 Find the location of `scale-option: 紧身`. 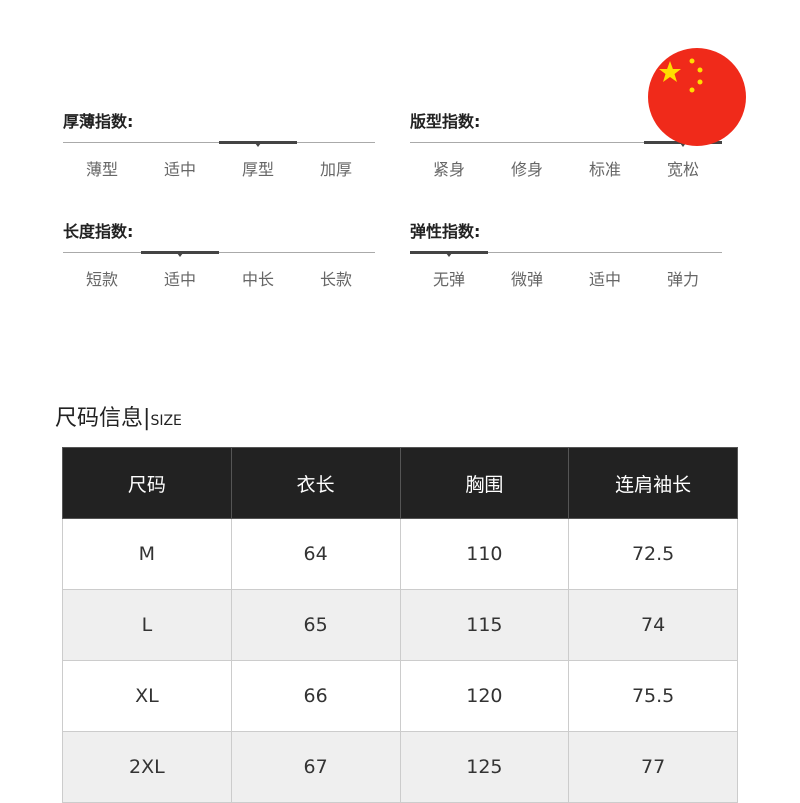

scale-option: 紧身 is located at coordinates (448, 169).